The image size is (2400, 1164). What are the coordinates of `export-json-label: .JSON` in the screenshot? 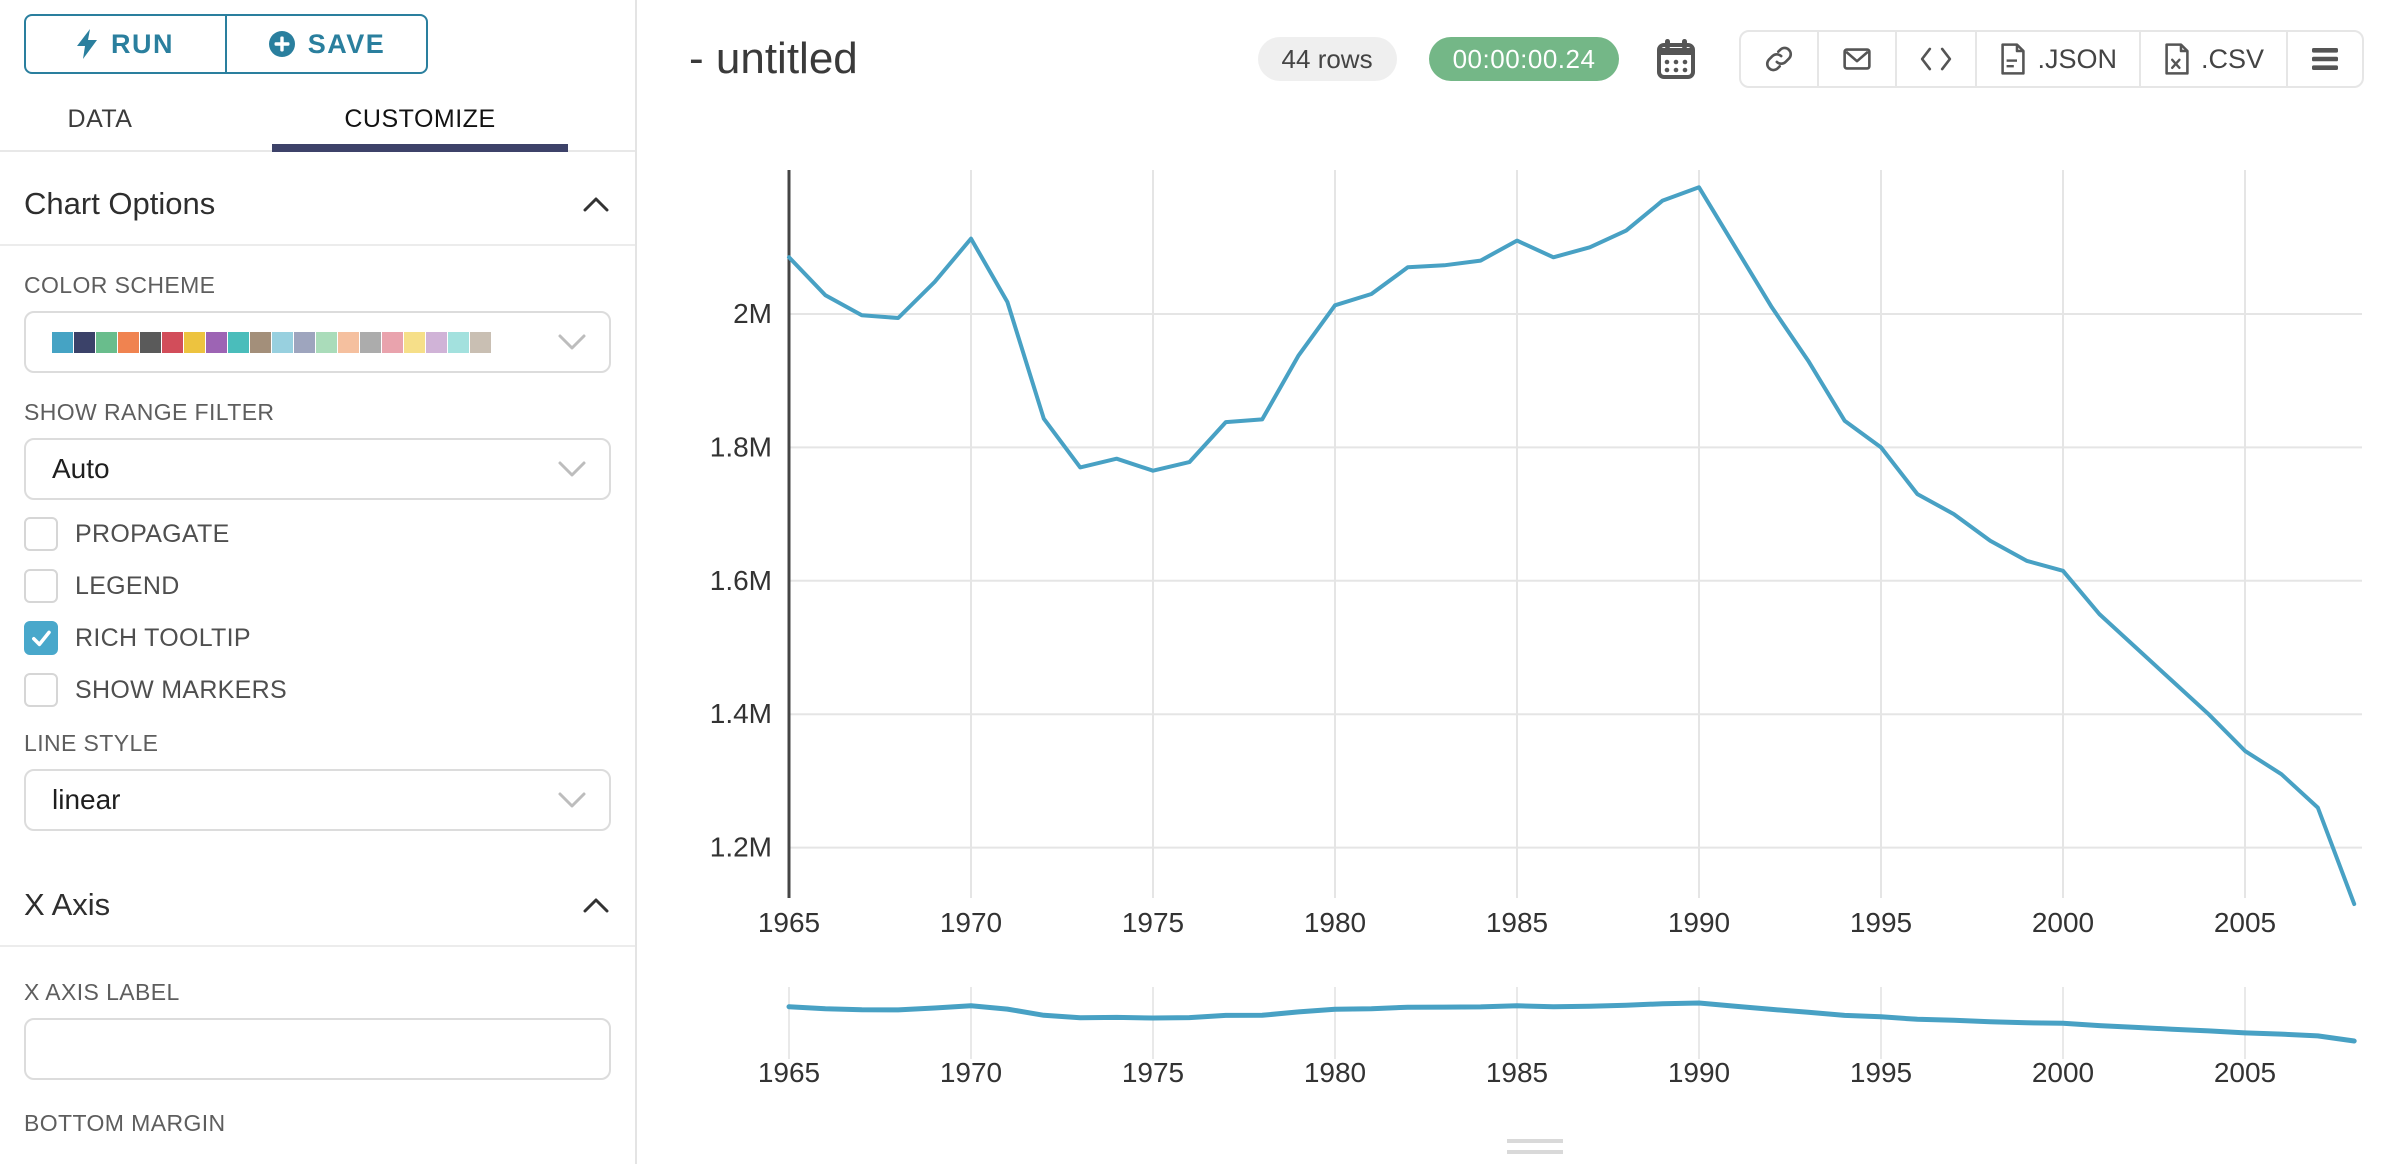 It's located at (2077, 58).